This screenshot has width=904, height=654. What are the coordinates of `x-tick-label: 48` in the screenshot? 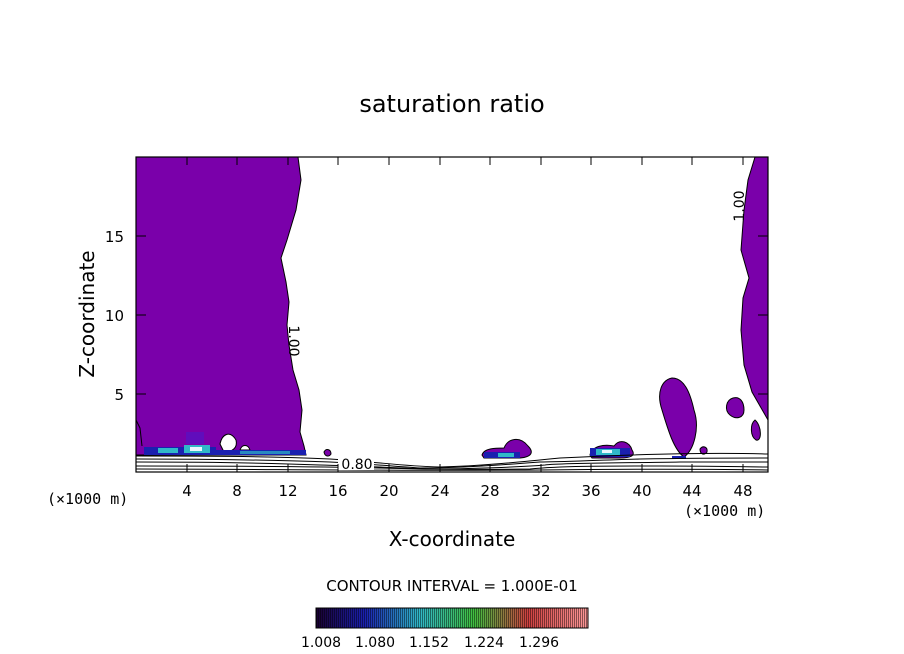 It's located at (742, 491).